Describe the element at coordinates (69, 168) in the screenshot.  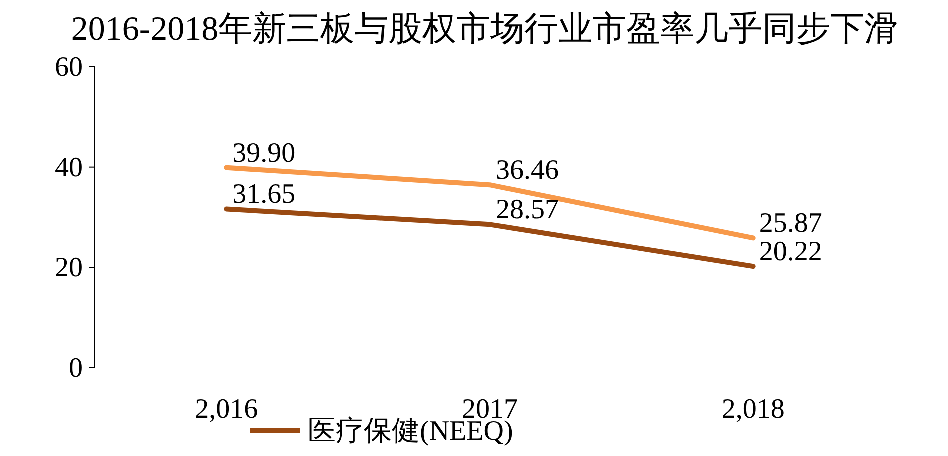
I see `y-tick-label: 40` at that location.